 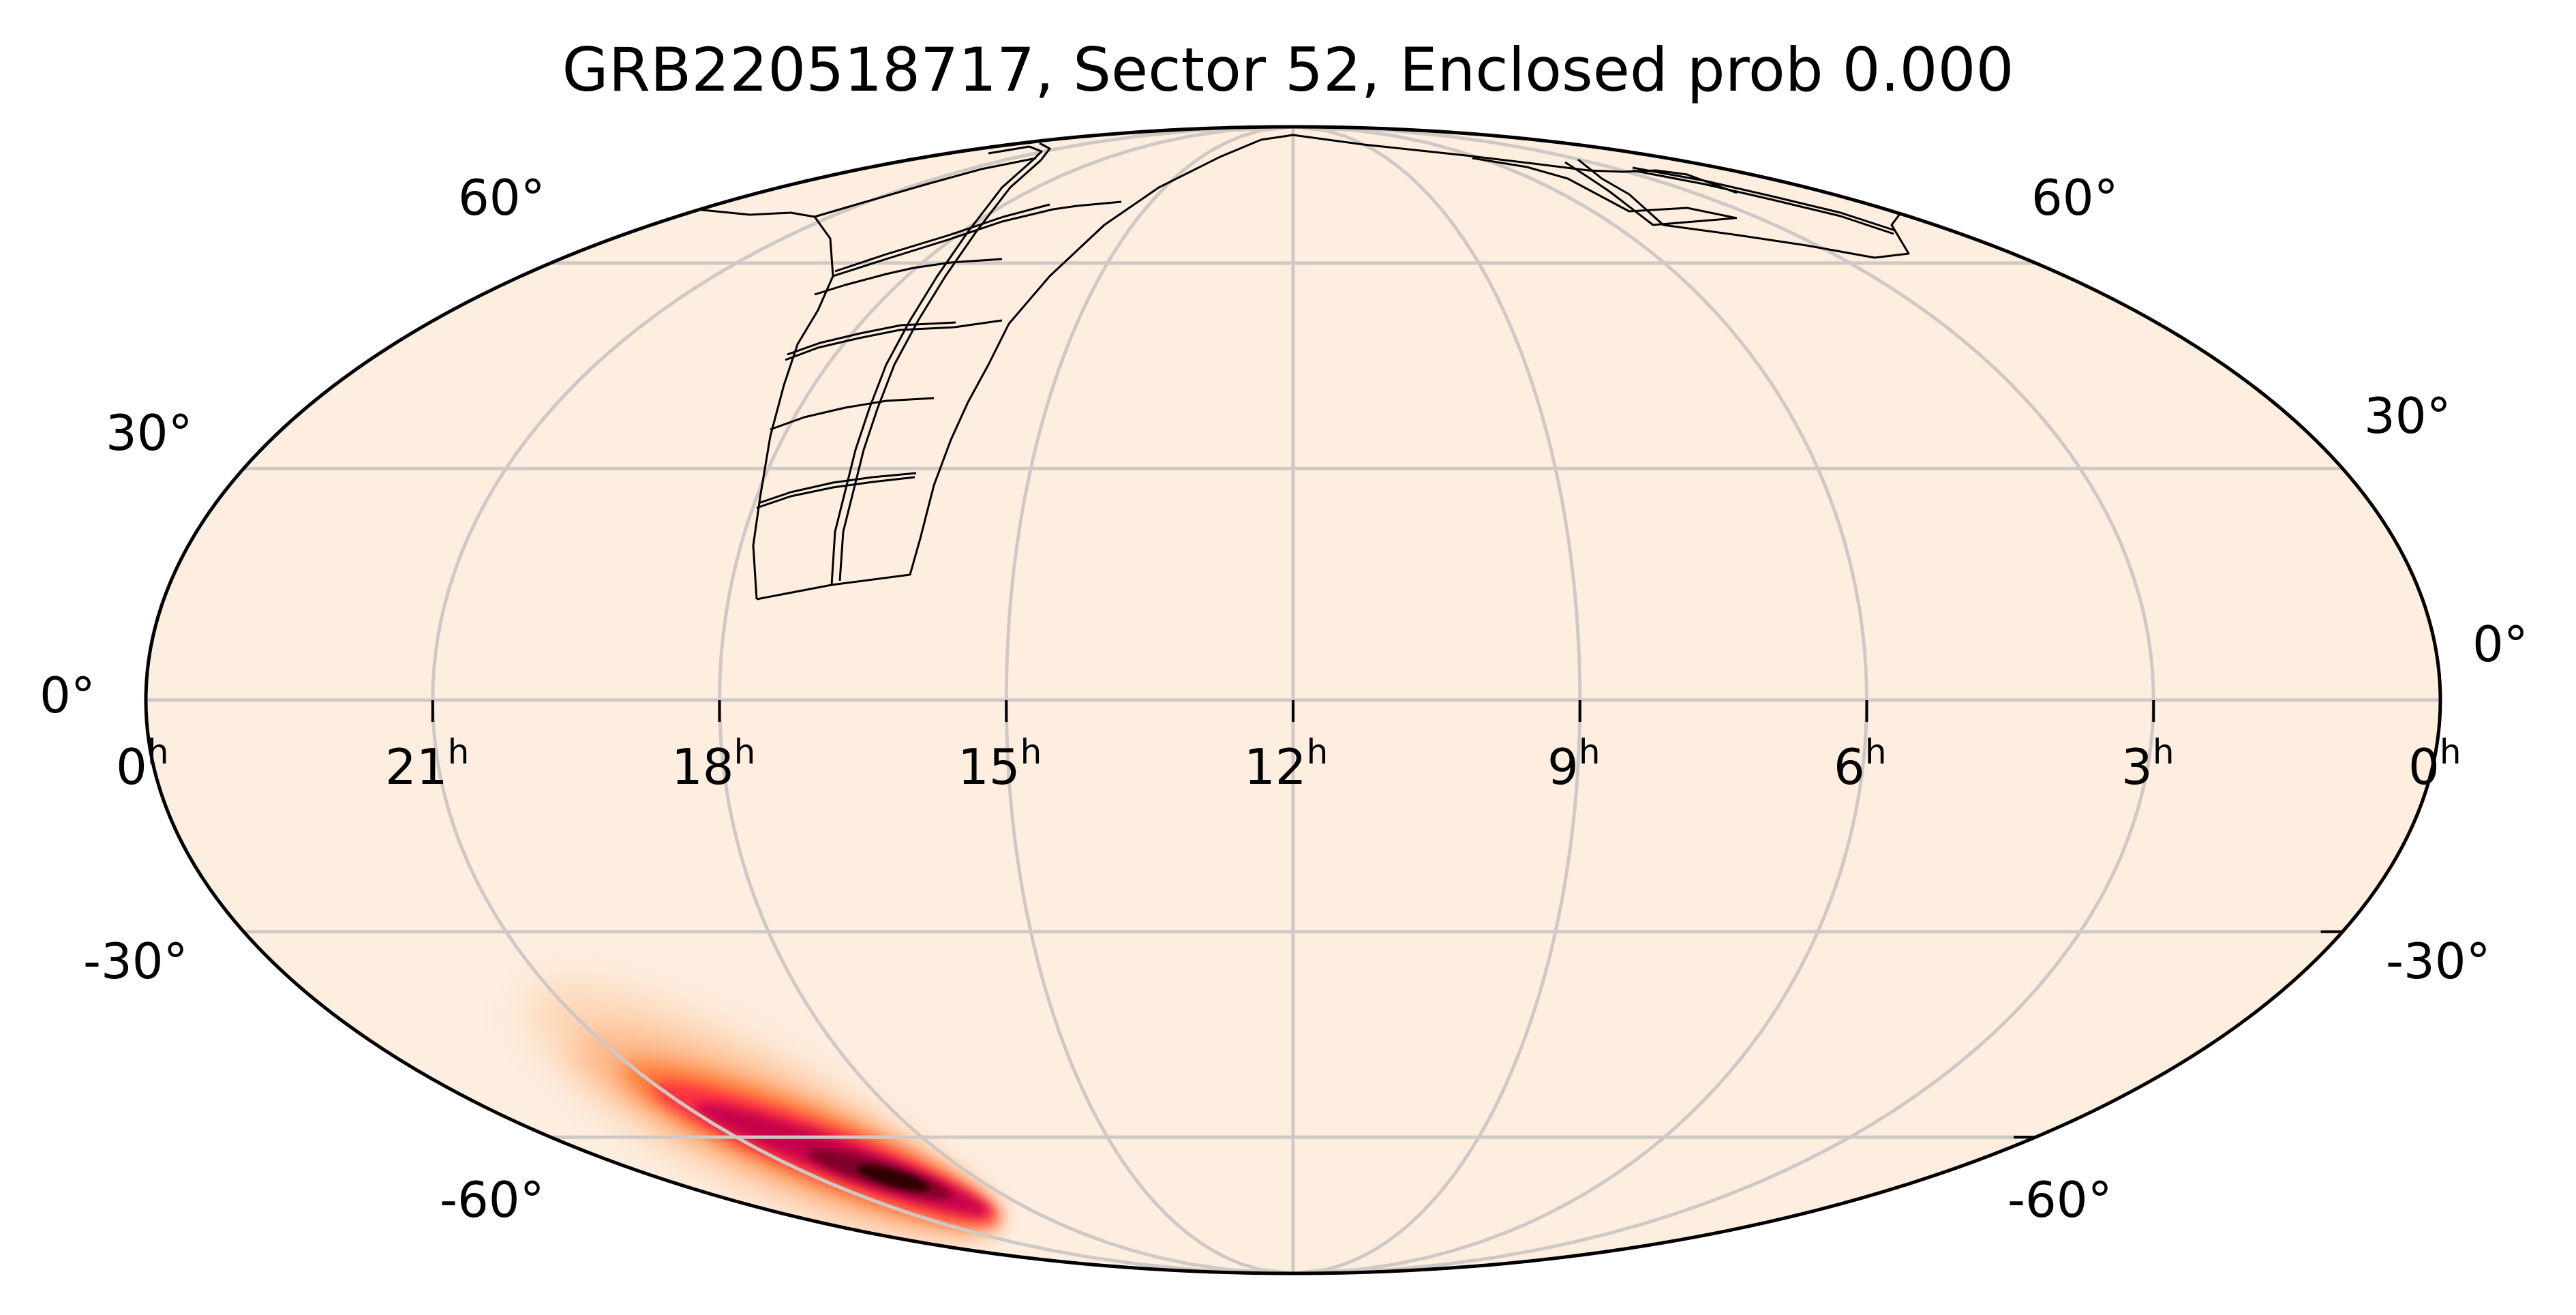 I want to click on ra-tick-label: 3h, so click(x=2148, y=764).